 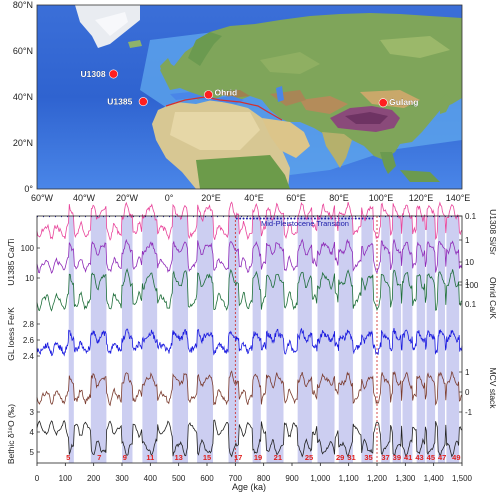 I want to click on lat-label: 80°N, so click(x=23, y=5).